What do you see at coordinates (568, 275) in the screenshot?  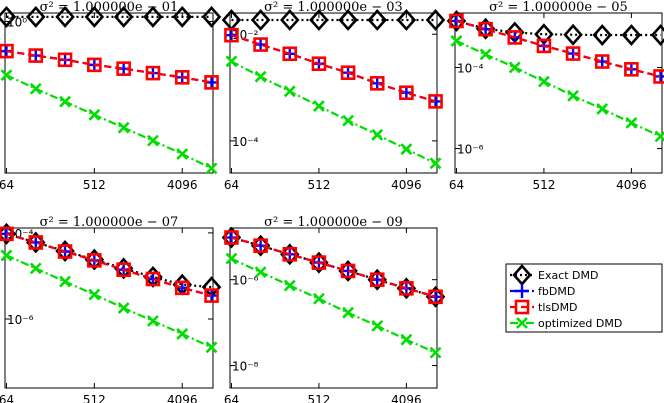 I see `legend-label: Exact DMD` at bounding box center [568, 275].